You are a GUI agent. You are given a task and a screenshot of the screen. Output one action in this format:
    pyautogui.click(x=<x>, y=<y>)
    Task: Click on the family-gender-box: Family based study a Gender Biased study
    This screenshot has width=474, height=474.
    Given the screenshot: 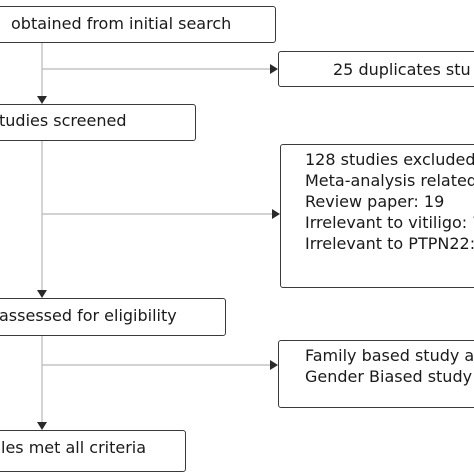 What is the action you would take?
    pyautogui.click(x=376, y=374)
    